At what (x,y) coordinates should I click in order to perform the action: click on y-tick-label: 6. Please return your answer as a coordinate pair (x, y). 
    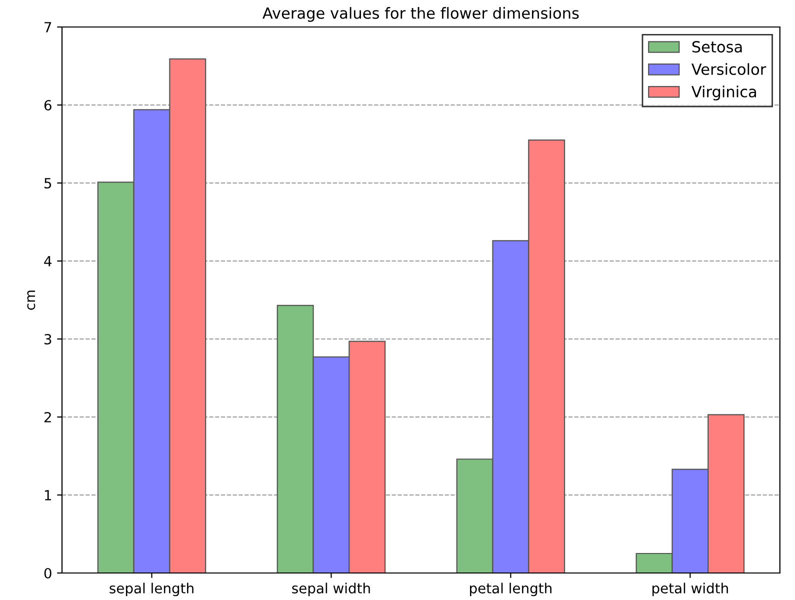
    Looking at the image, I should click on (48, 105).